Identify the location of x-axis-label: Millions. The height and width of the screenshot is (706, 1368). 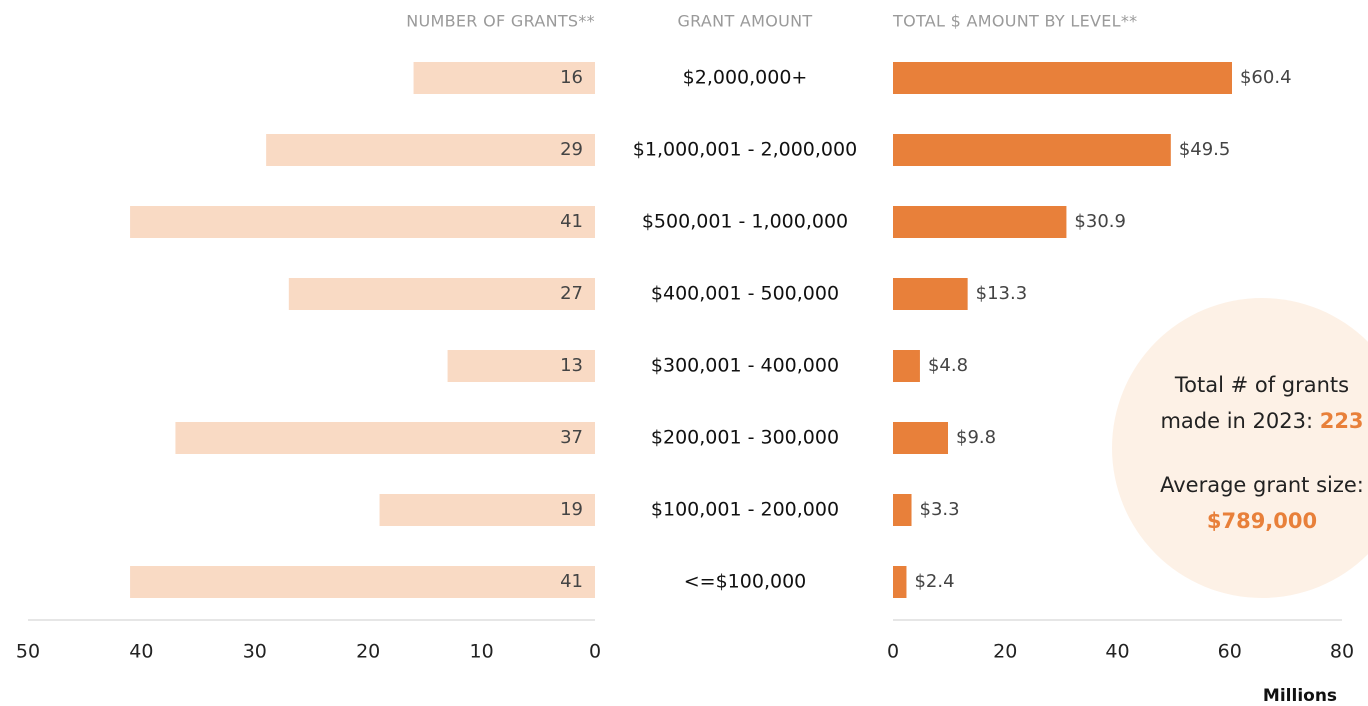
(1300, 696).